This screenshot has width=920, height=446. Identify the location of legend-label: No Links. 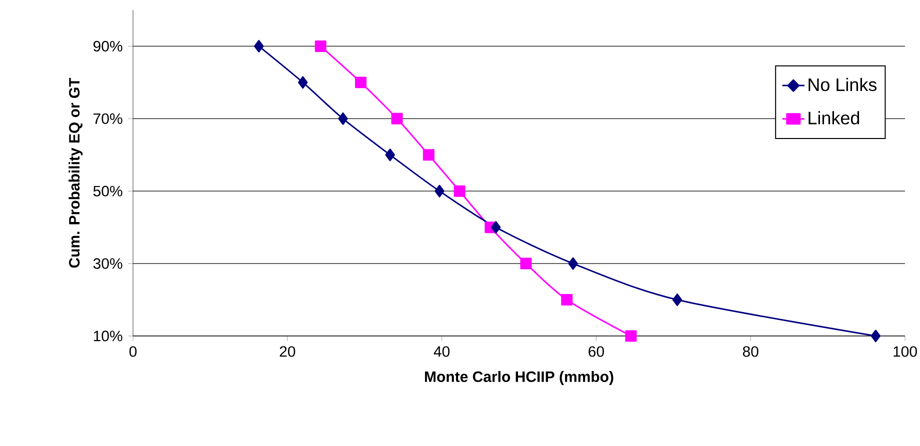
(842, 85).